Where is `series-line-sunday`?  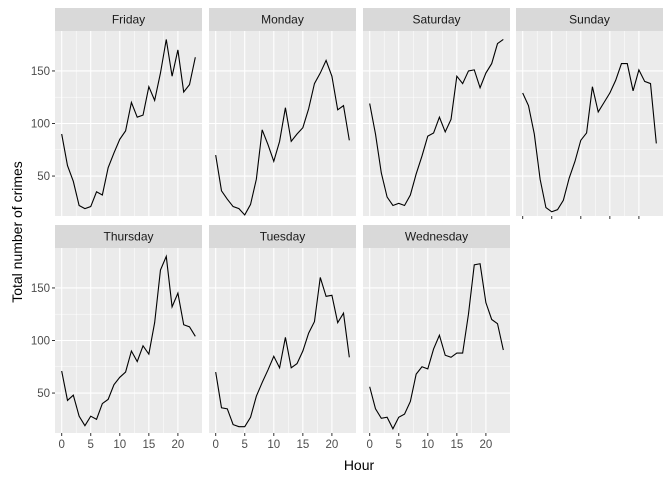 series-line-sunday is located at coordinates (589, 138).